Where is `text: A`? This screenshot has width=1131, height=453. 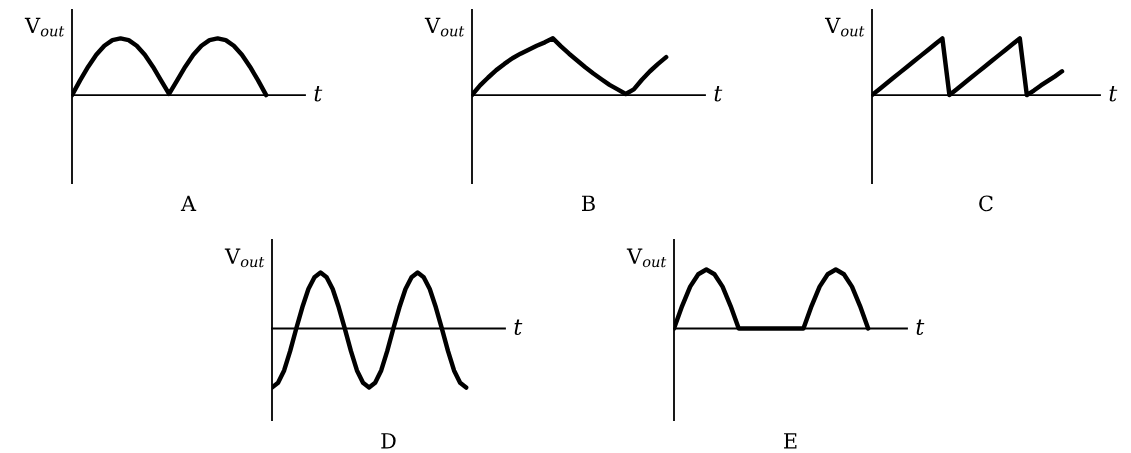 text: A is located at coordinates (188, 203).